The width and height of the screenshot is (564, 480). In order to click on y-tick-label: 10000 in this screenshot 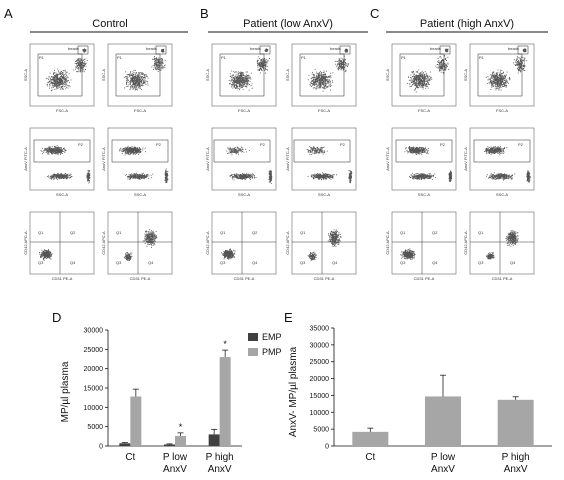, I will do `click(94, 408)`.